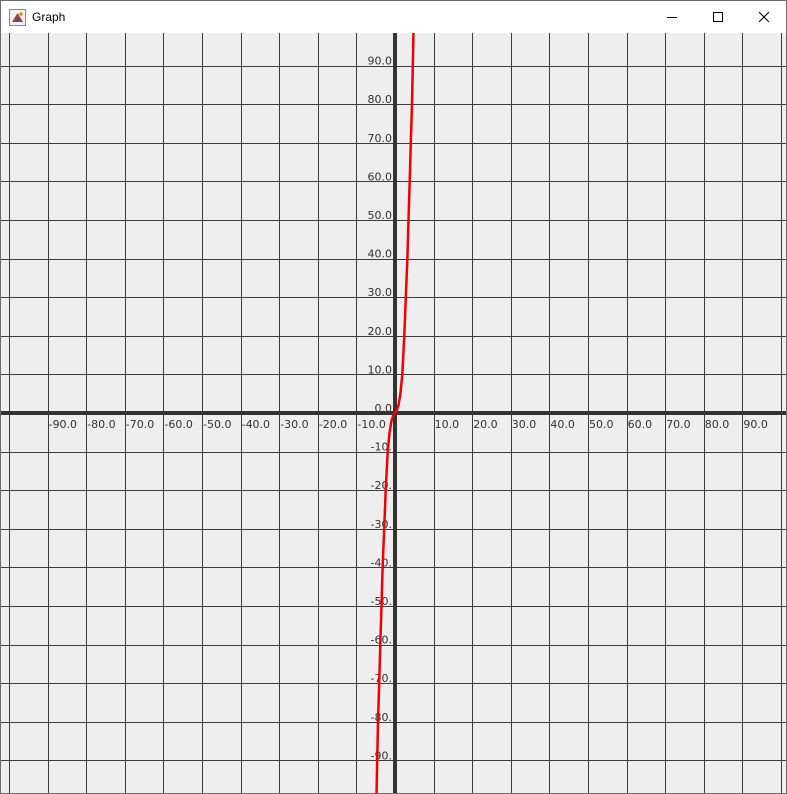 This screenshot has width=787, height=794. Describe the element at coordinates (178, 424) in the screenshot. I see `x-tick-label: -60.0` at that location.